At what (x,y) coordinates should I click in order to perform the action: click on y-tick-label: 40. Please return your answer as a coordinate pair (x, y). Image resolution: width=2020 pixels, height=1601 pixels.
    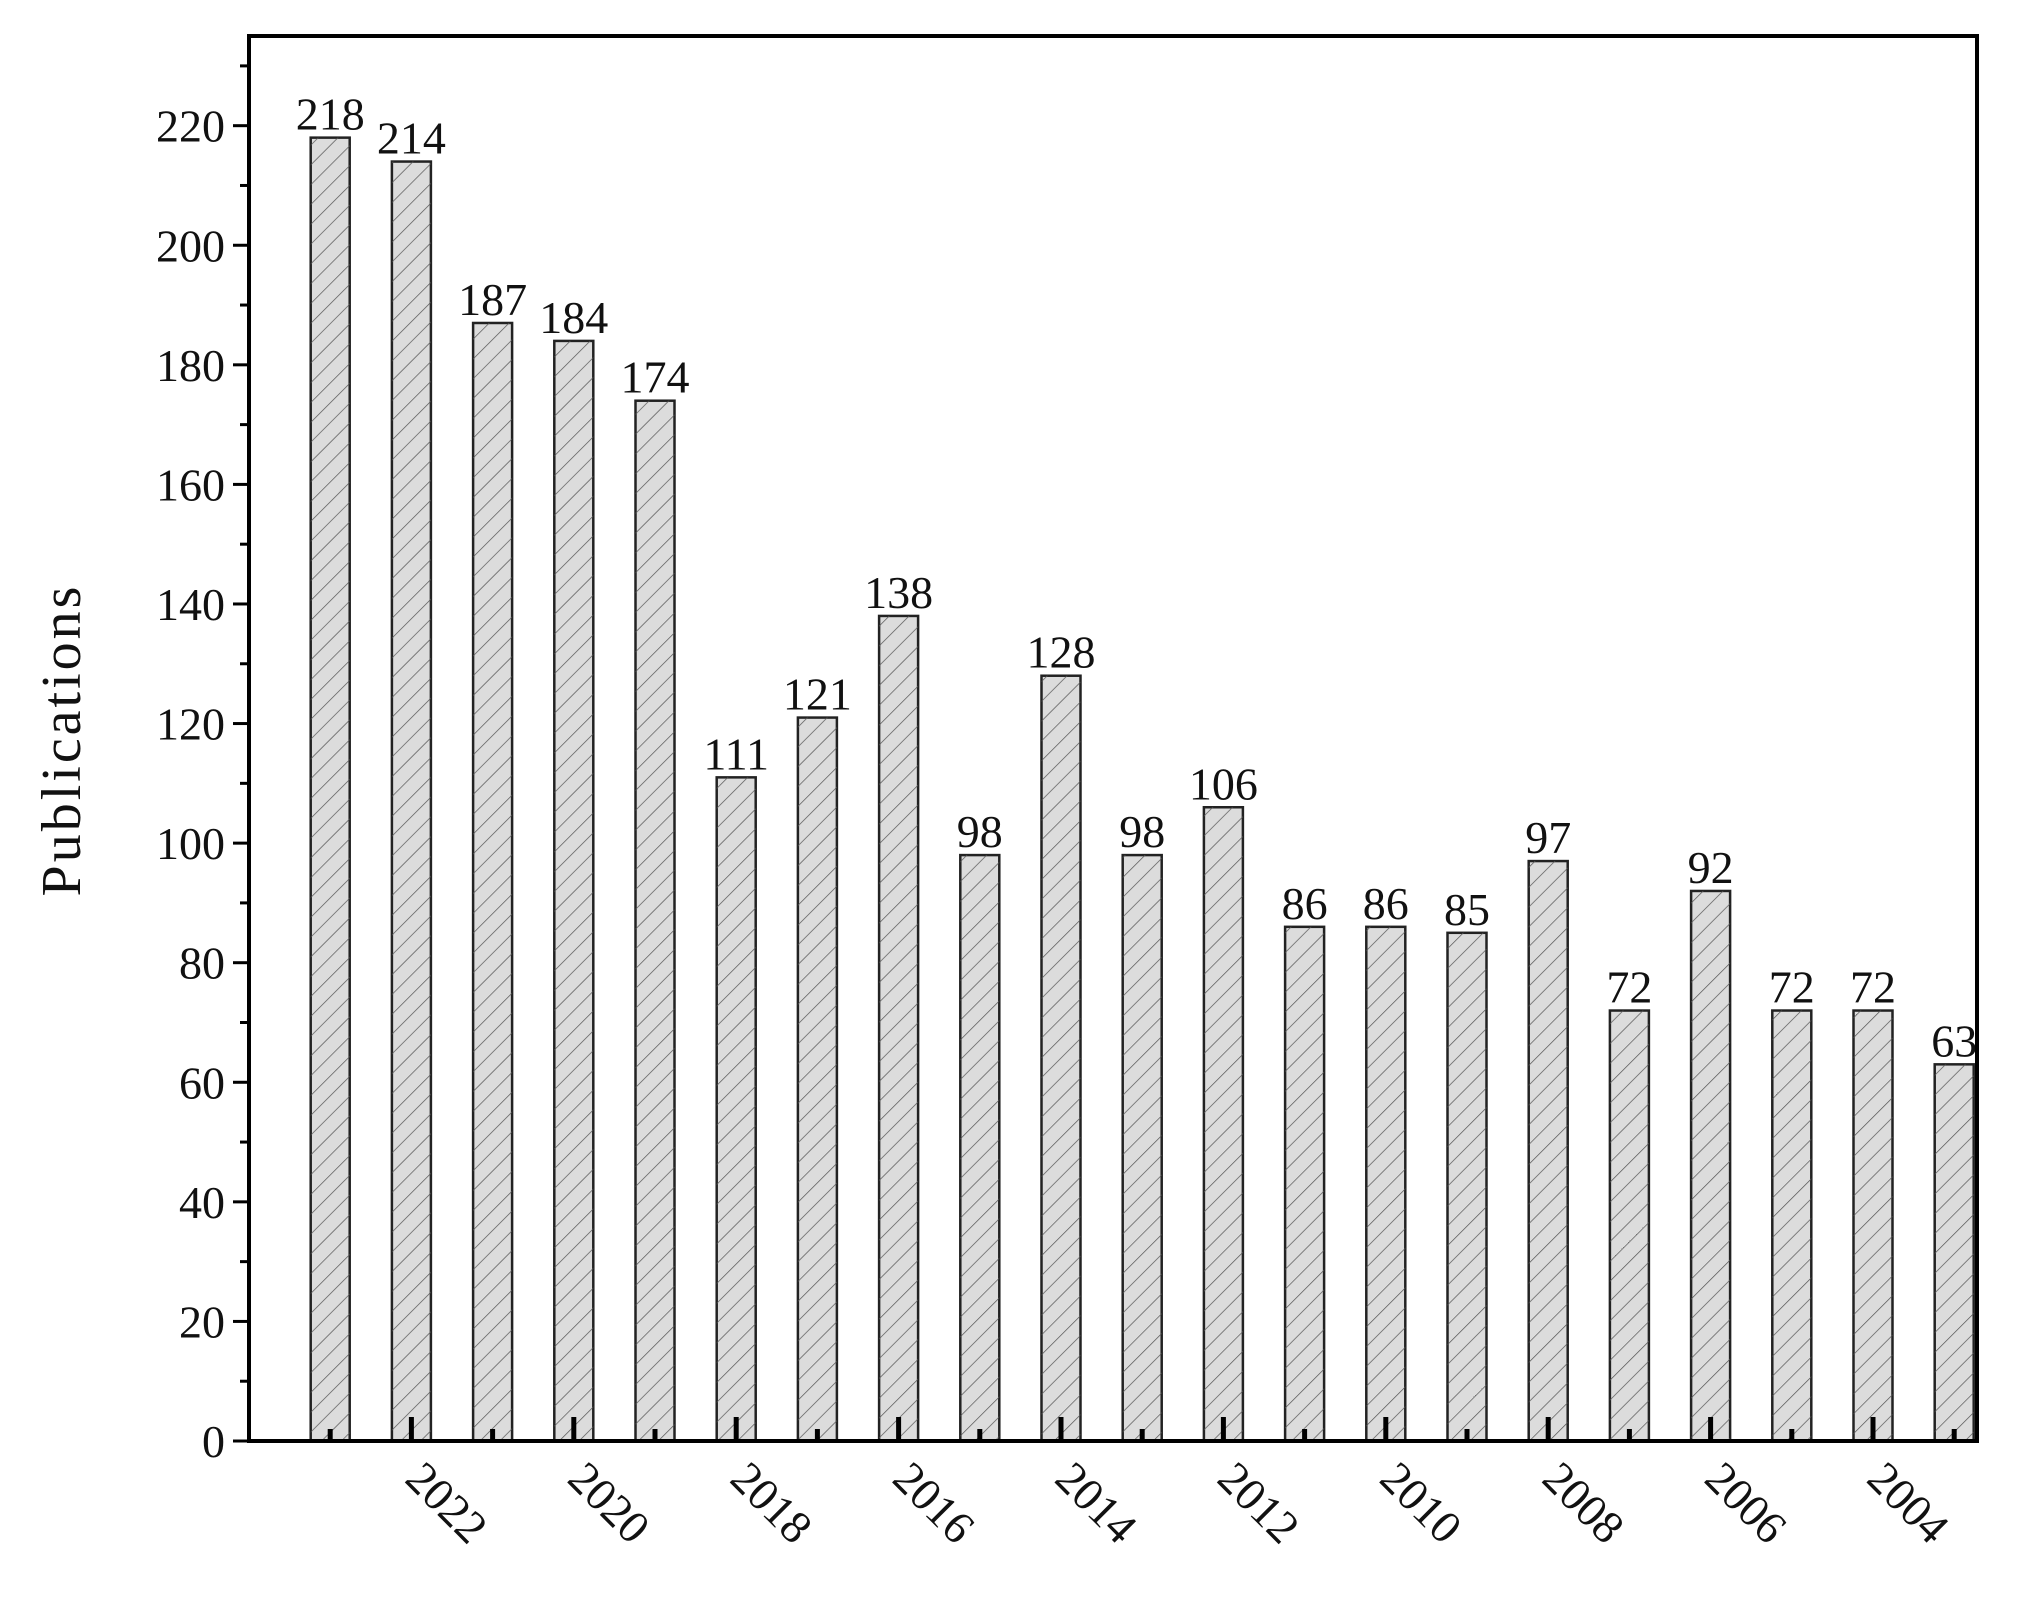
    Looking at the image, I should click on (202, 1202).